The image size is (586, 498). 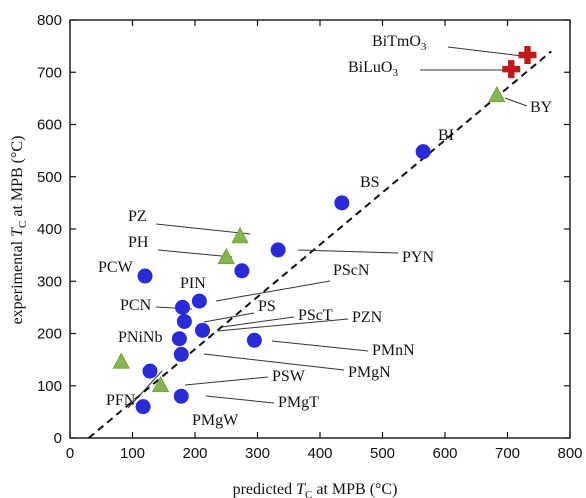 What do you see at coordinates (121, 400) in the screenshot?
I see `point-label-pfn: PFN` at bounding box center [121, 400].